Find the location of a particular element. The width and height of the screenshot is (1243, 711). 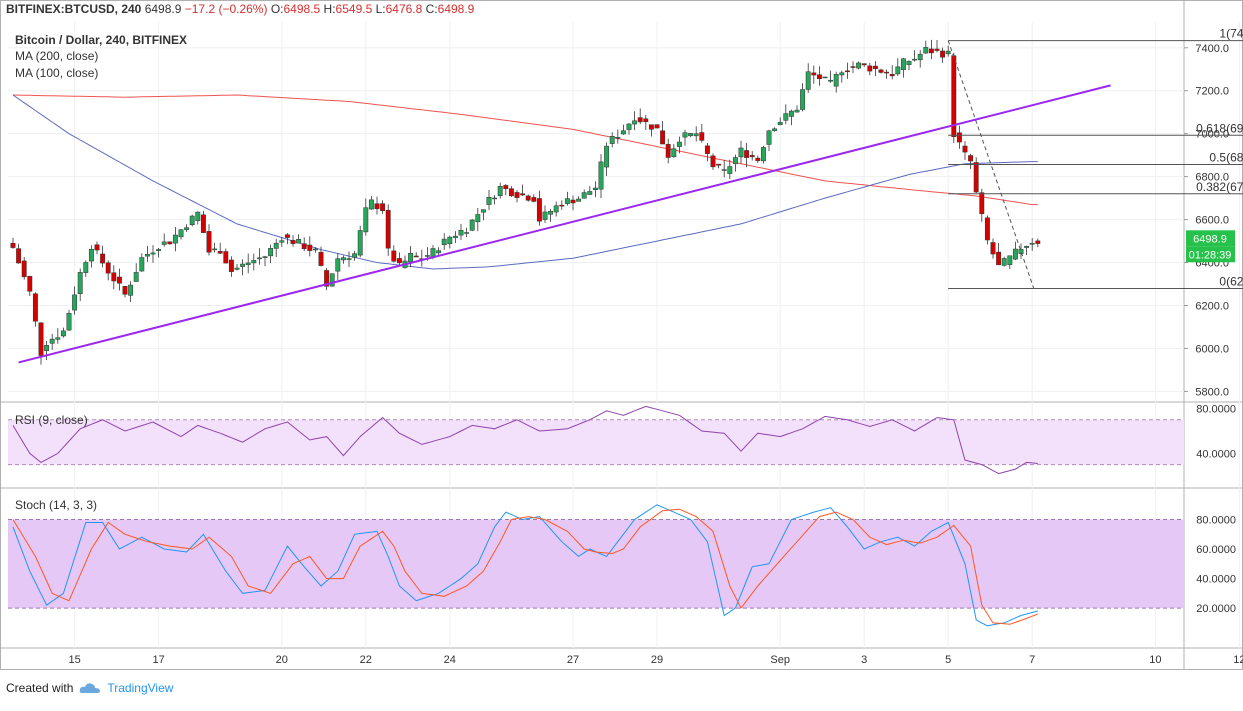

ma200-legend: MA (200, close) is located at coordinates (57, 56).